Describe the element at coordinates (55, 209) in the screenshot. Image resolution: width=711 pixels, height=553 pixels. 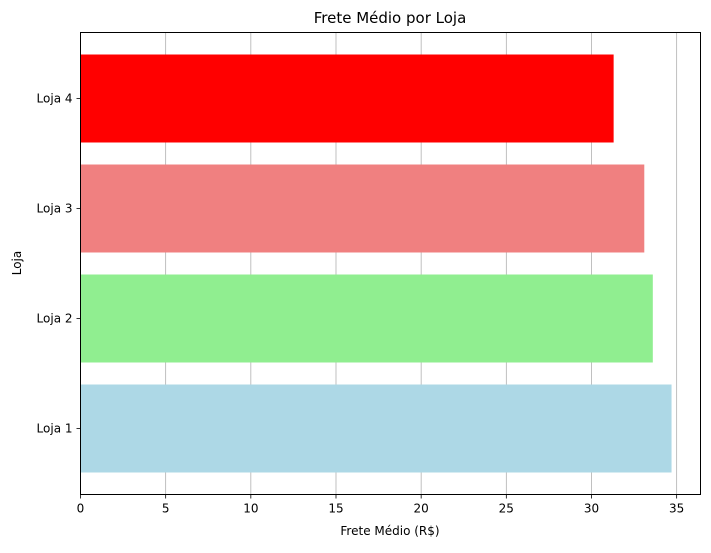
I see `y-tick-label: Loja 3` at that location.